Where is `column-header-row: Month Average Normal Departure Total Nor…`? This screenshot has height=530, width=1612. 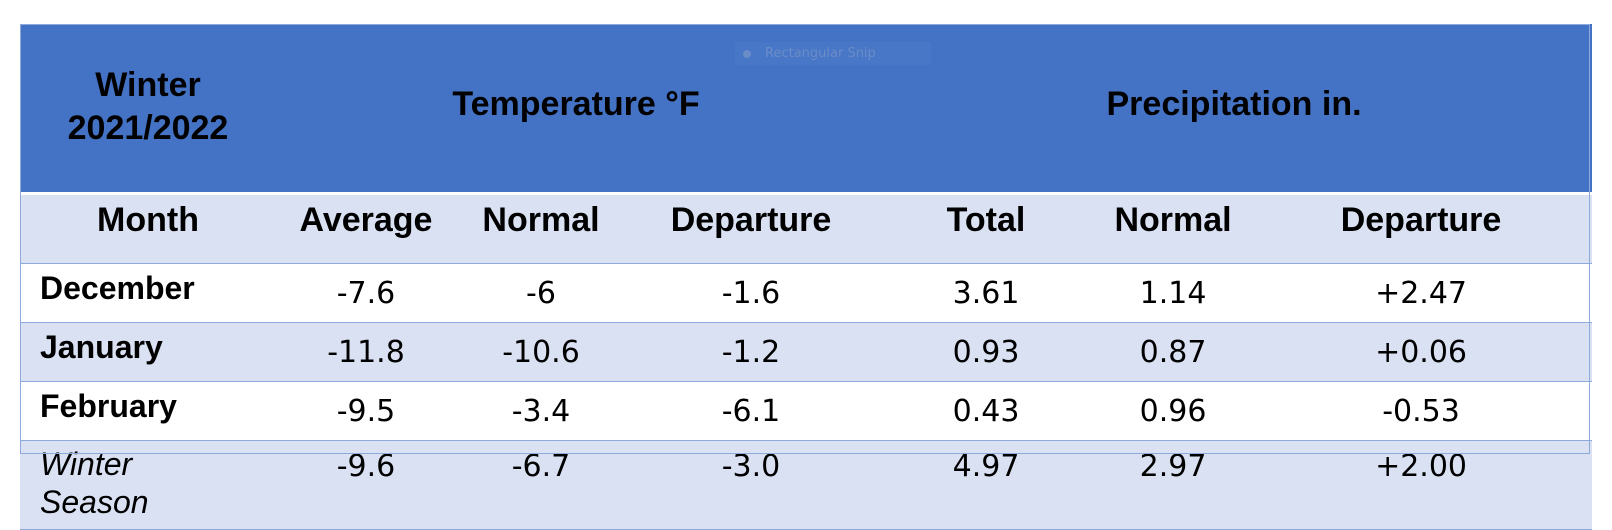 column-header-row: Month Average Normal Departure Total Nor… is located at coordinates (806, 228).